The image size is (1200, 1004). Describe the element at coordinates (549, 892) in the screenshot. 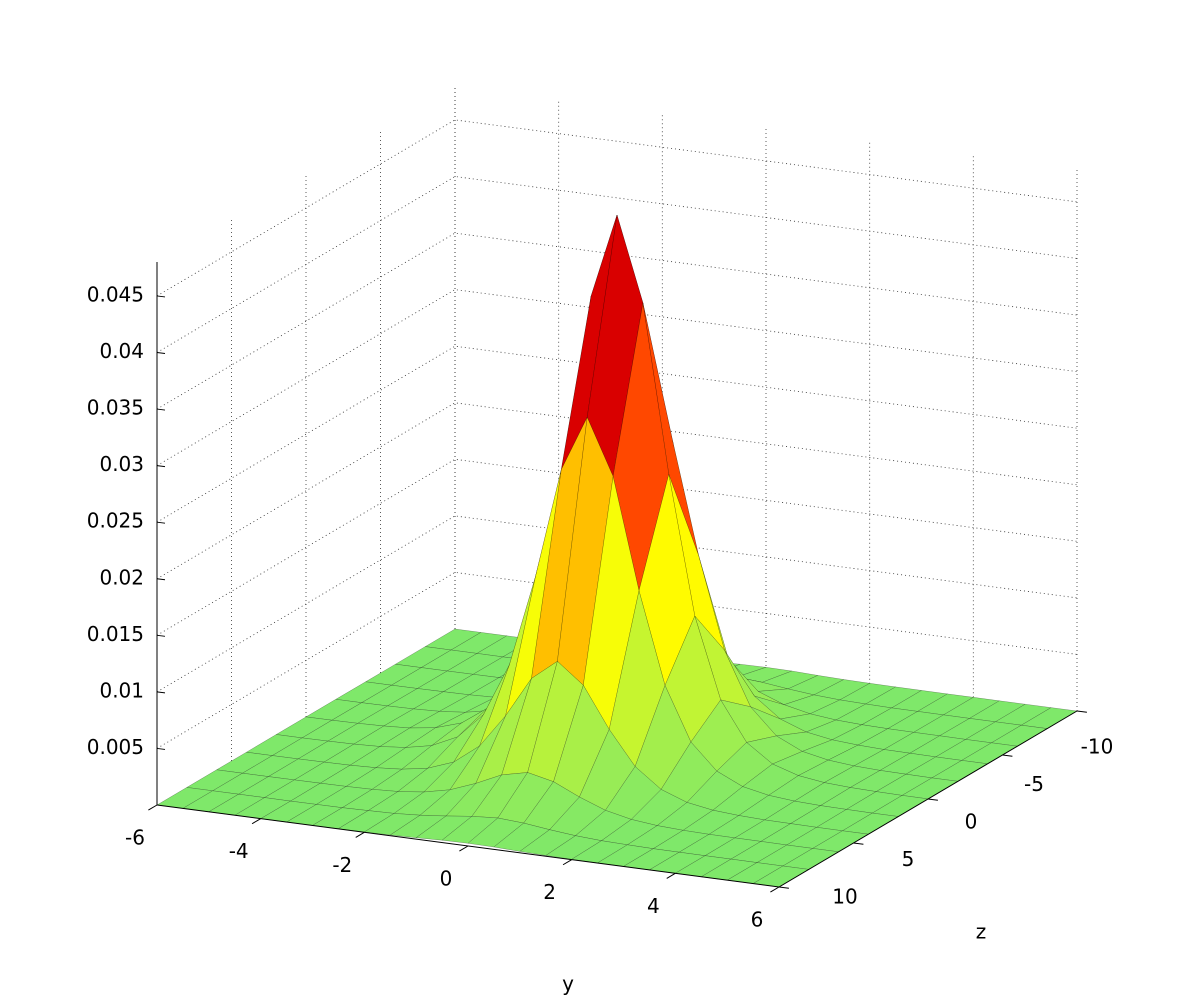

I see `x-tick-label: 2` at that location.